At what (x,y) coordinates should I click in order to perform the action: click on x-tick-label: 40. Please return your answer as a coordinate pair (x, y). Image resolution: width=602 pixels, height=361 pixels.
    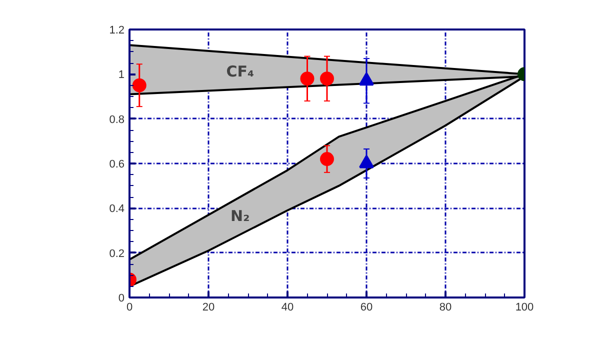
    Looking at the image, I should click on (287, 308).